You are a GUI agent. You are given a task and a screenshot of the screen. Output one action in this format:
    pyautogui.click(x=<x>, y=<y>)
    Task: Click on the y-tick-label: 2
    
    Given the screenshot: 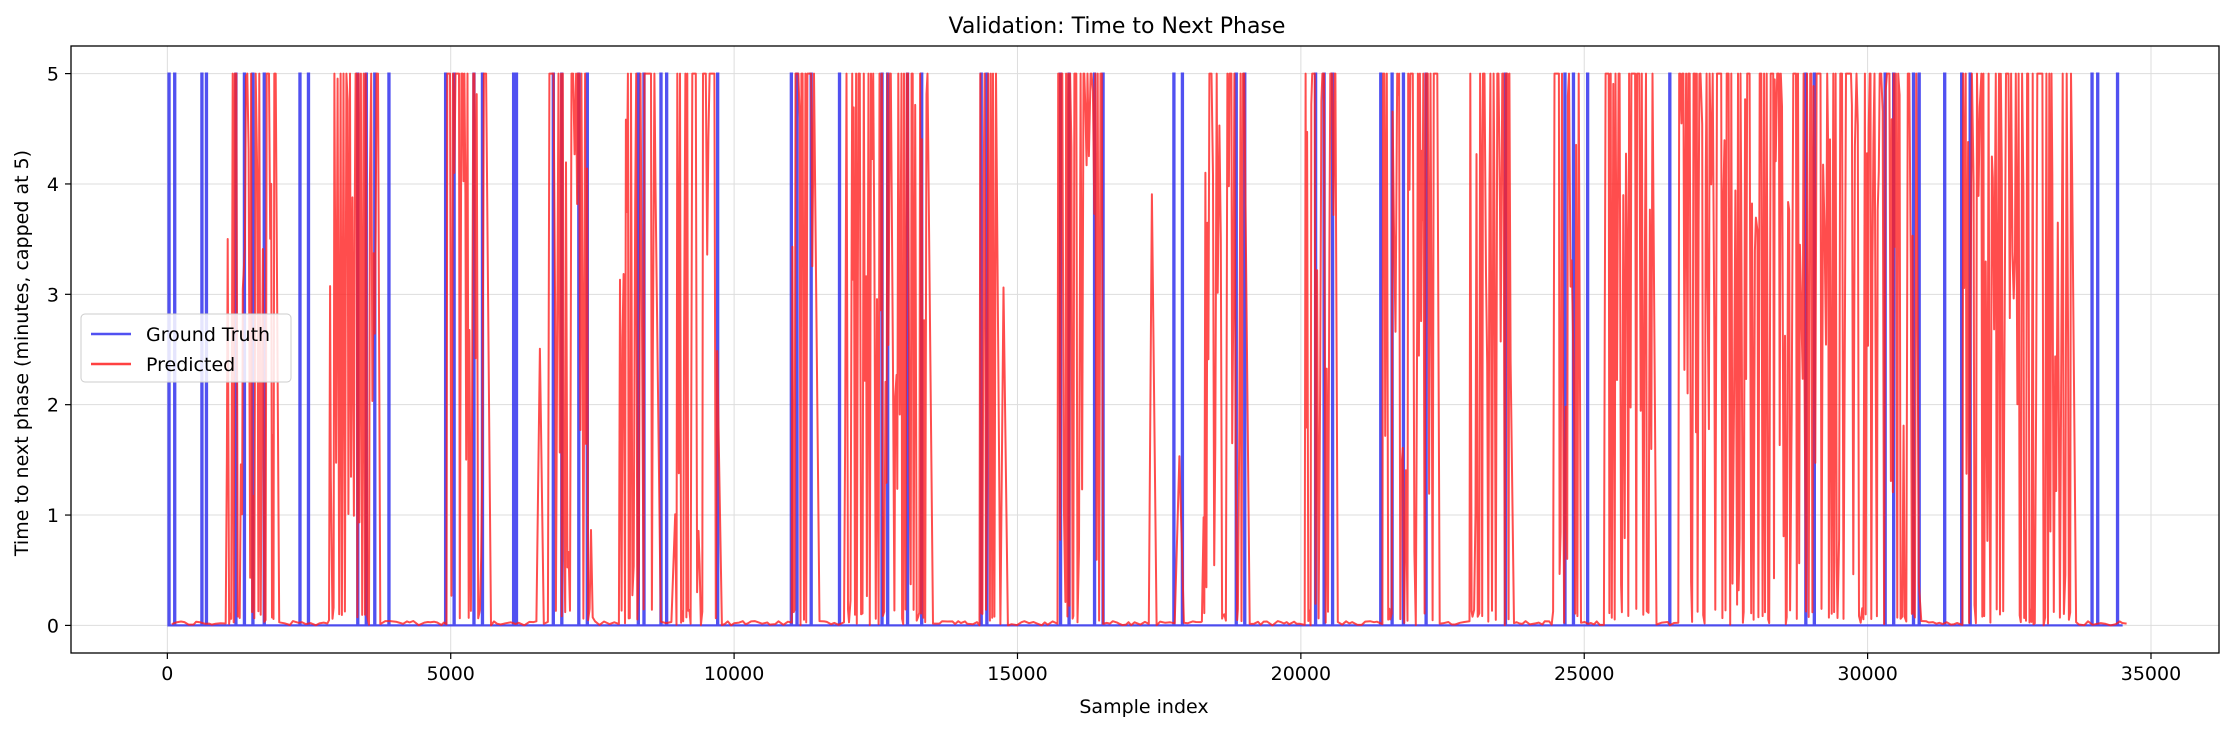 What is the action you would take?
    pyautogui.click(x=53, y=406)
    